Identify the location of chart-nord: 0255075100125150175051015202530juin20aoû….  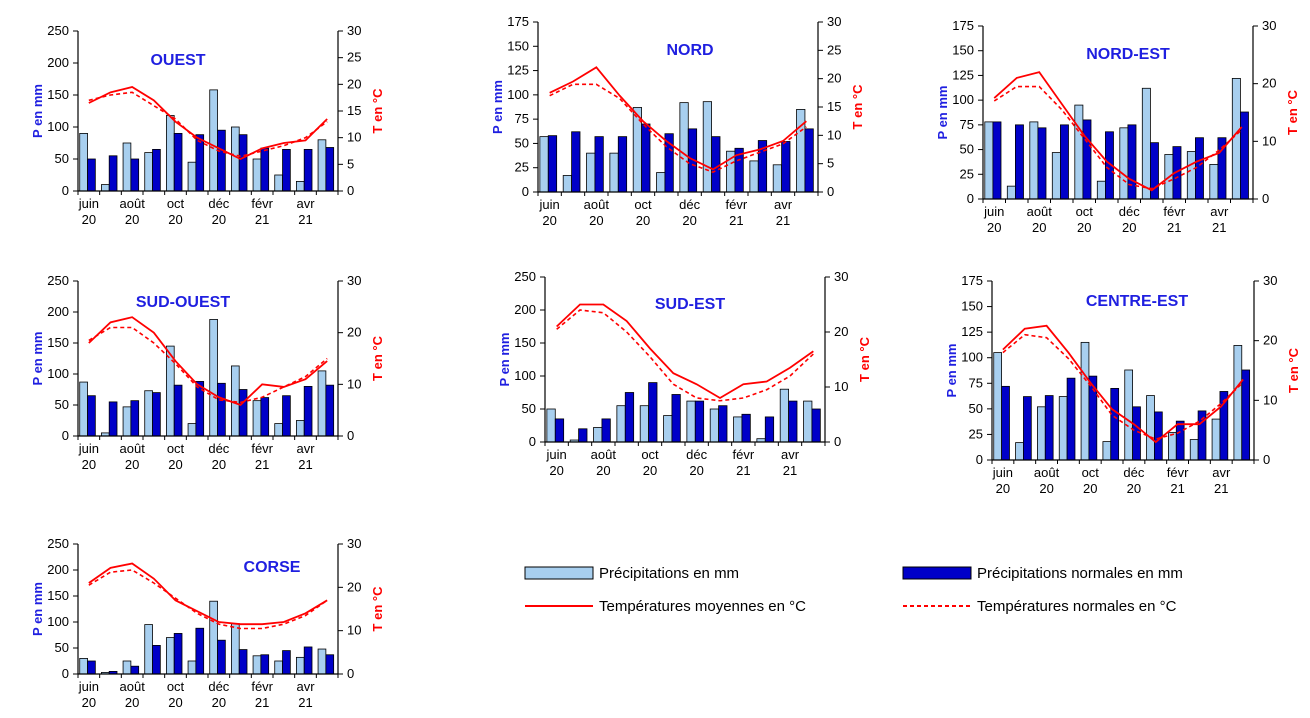
(677, 121).